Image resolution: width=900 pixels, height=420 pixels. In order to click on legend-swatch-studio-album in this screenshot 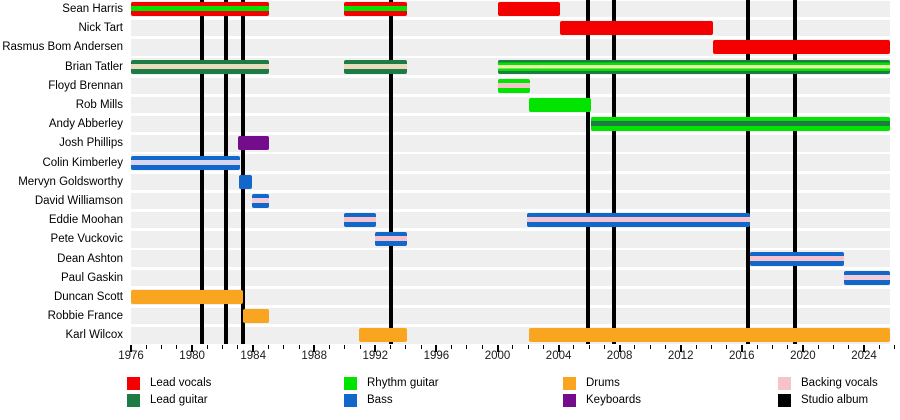, I will do `click(784, 400)`.